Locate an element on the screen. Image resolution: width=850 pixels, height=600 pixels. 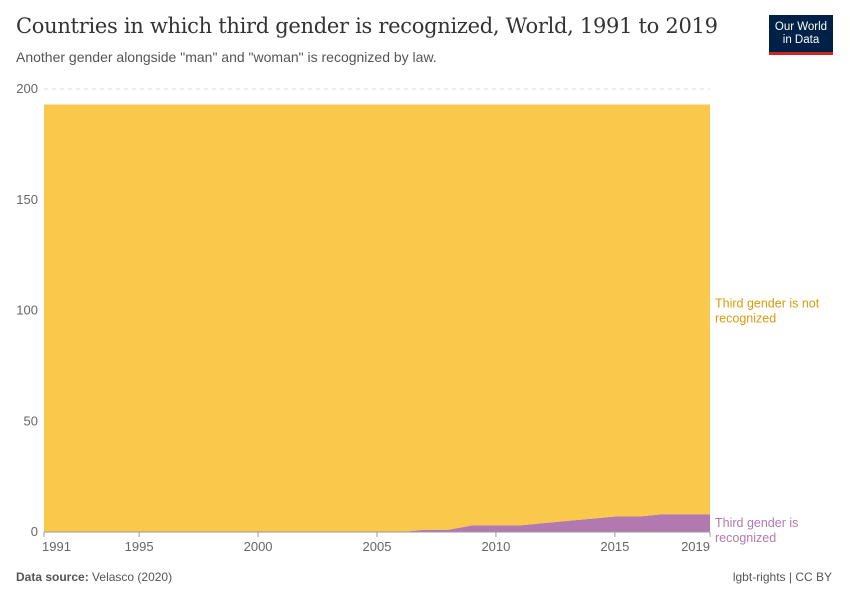
x-tick-label: 2005 is located at coordinates (377, 546).